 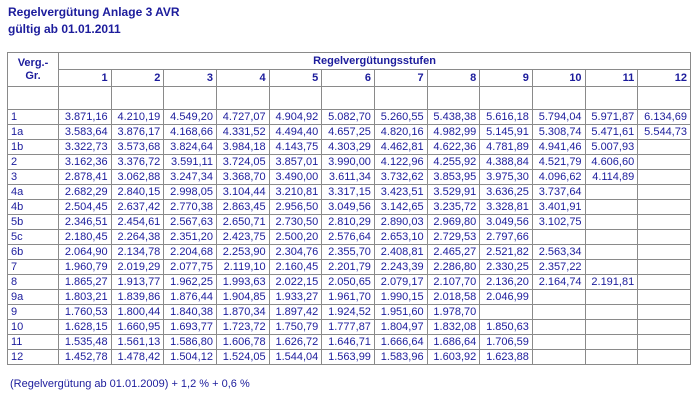 What do you see at coordinates (664, 117) in the screenshot?
I see `cell: 6.134,69` at bounding box center [664, 117].